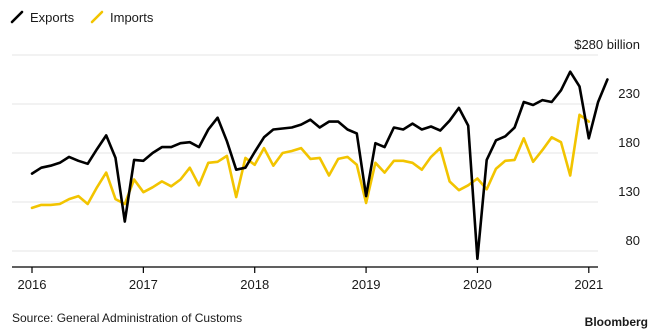  Describe the element at coordinates (607, 142) in the screenshot. I see `y-axis-ticks: 80 130 180 230 $280 billion` at that location.